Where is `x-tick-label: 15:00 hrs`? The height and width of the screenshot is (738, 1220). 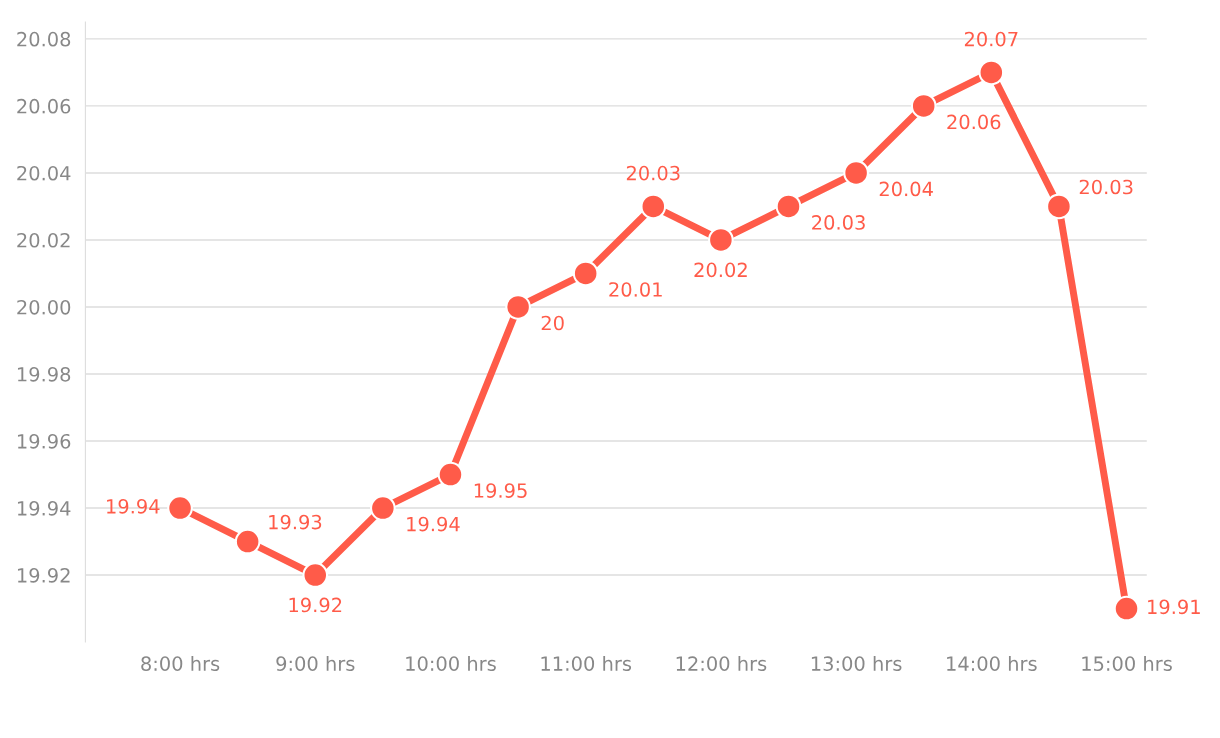
x-tick-label: 15:00 hrs is located at coordinates (1127, 663).